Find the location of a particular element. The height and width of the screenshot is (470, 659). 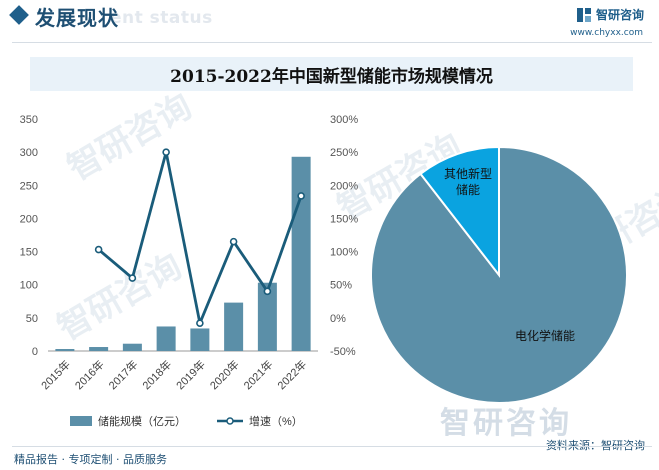

header: ent status 发展现状 智研咨询 www.chyxx.com is located at coordinates (329, 20).